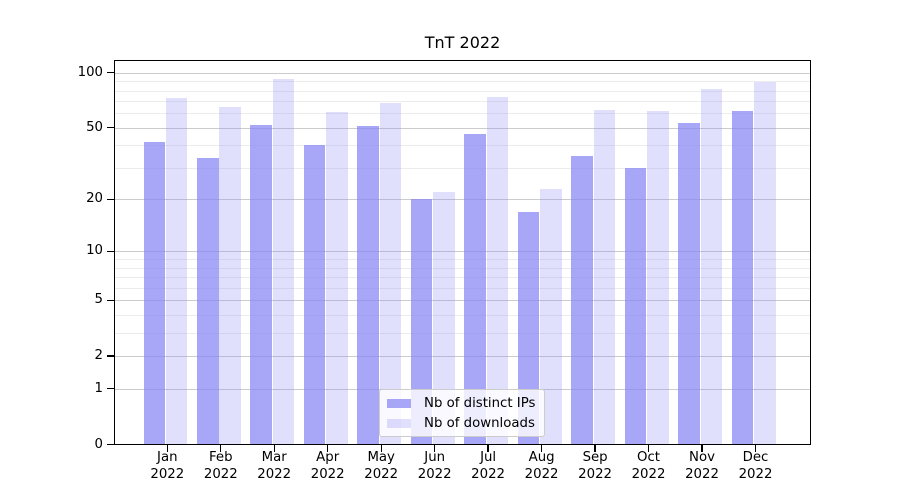 The image size is (900, 500). What do you see at coordinates (176, 270) in the screenshot?
I see `bar-downloads-jan` at bounding box center [176, 270].